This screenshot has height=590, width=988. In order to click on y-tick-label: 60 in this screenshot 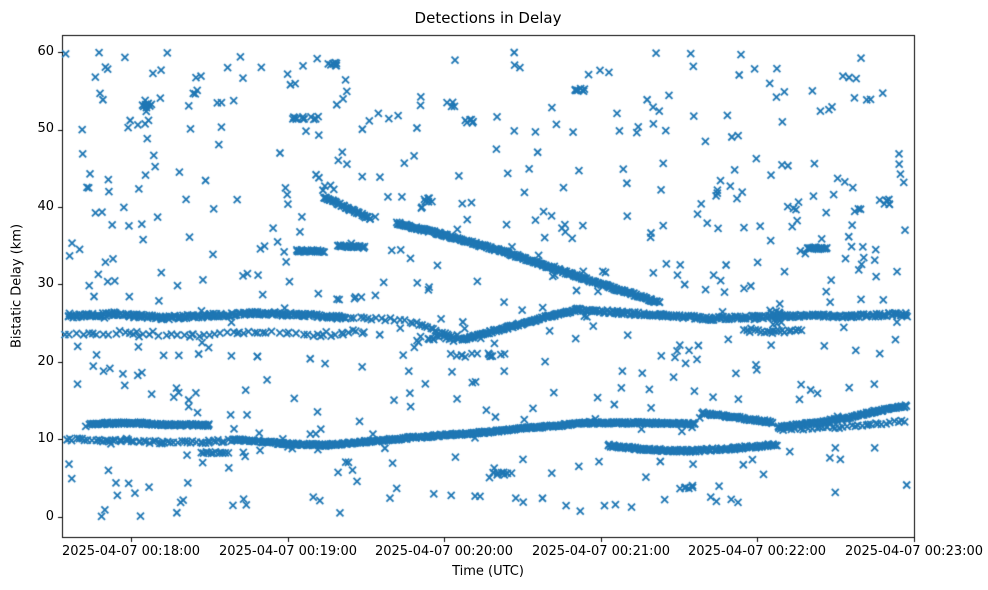, I will do `click(45, 51)`.